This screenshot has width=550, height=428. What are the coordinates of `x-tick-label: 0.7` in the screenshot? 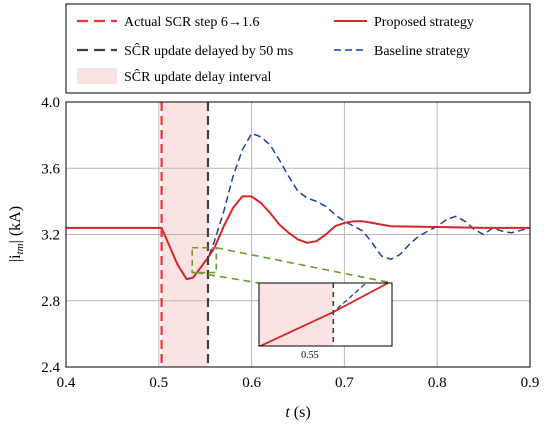 It's located at (344, 383).